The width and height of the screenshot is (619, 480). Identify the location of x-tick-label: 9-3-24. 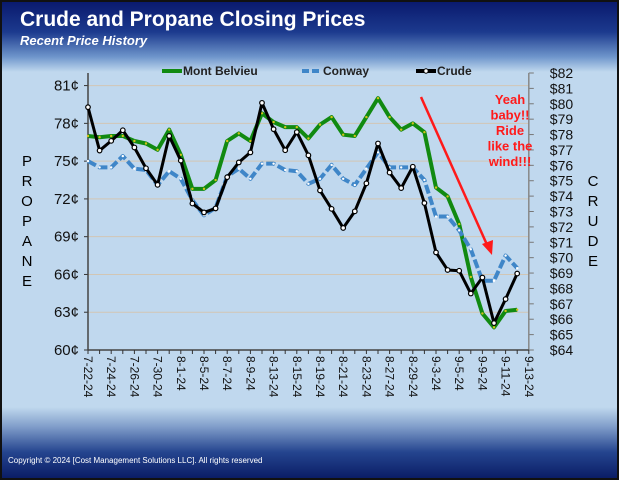
(436, 373).